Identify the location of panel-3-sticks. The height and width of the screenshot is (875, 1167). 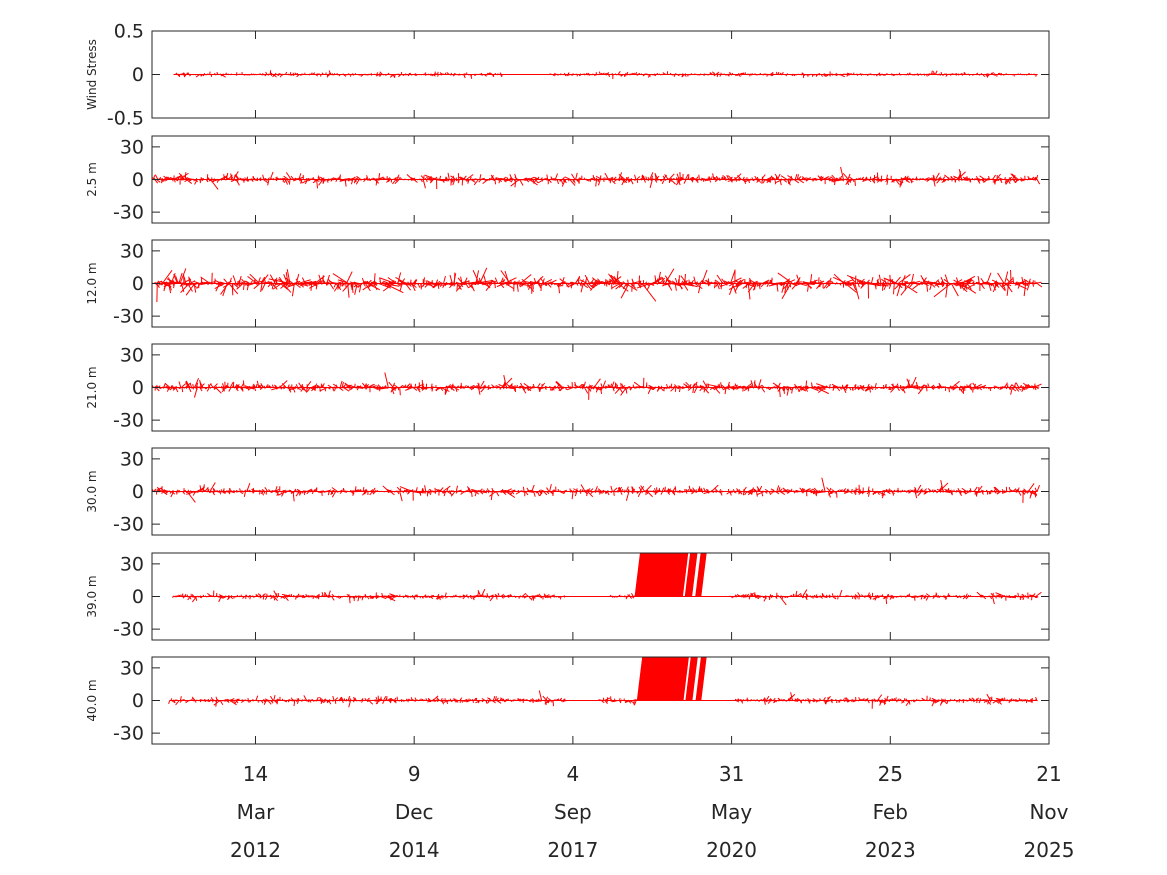
(597, 285).